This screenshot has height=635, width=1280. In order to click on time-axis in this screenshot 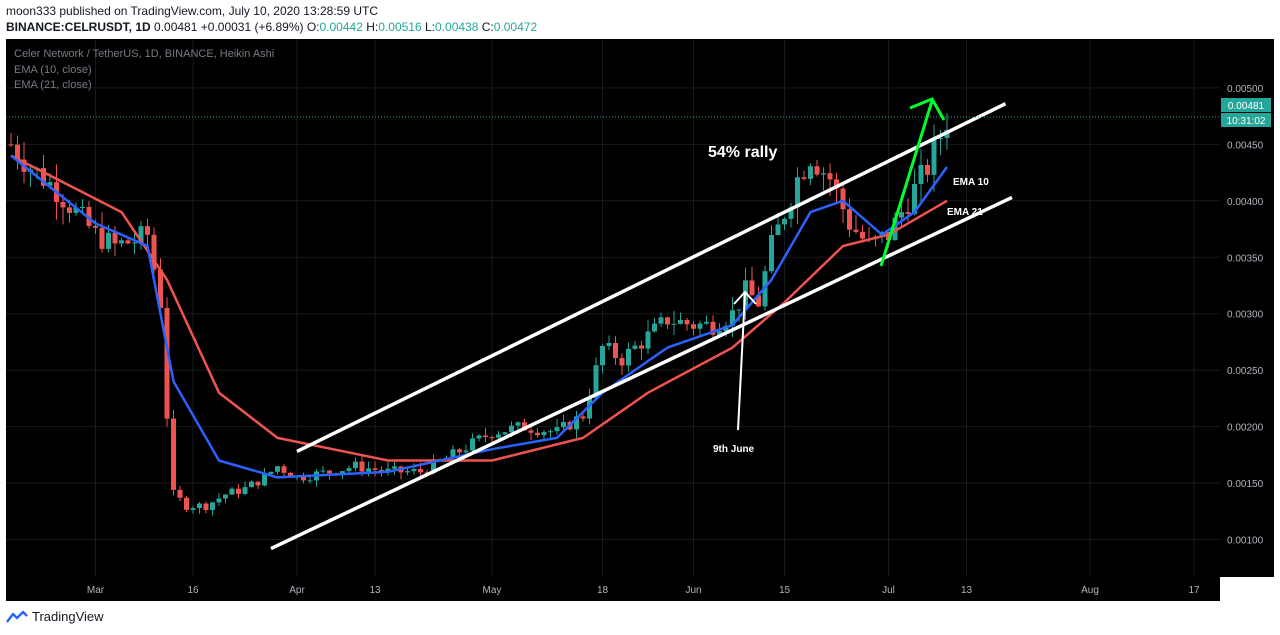, I will do `click(613, 589)`.